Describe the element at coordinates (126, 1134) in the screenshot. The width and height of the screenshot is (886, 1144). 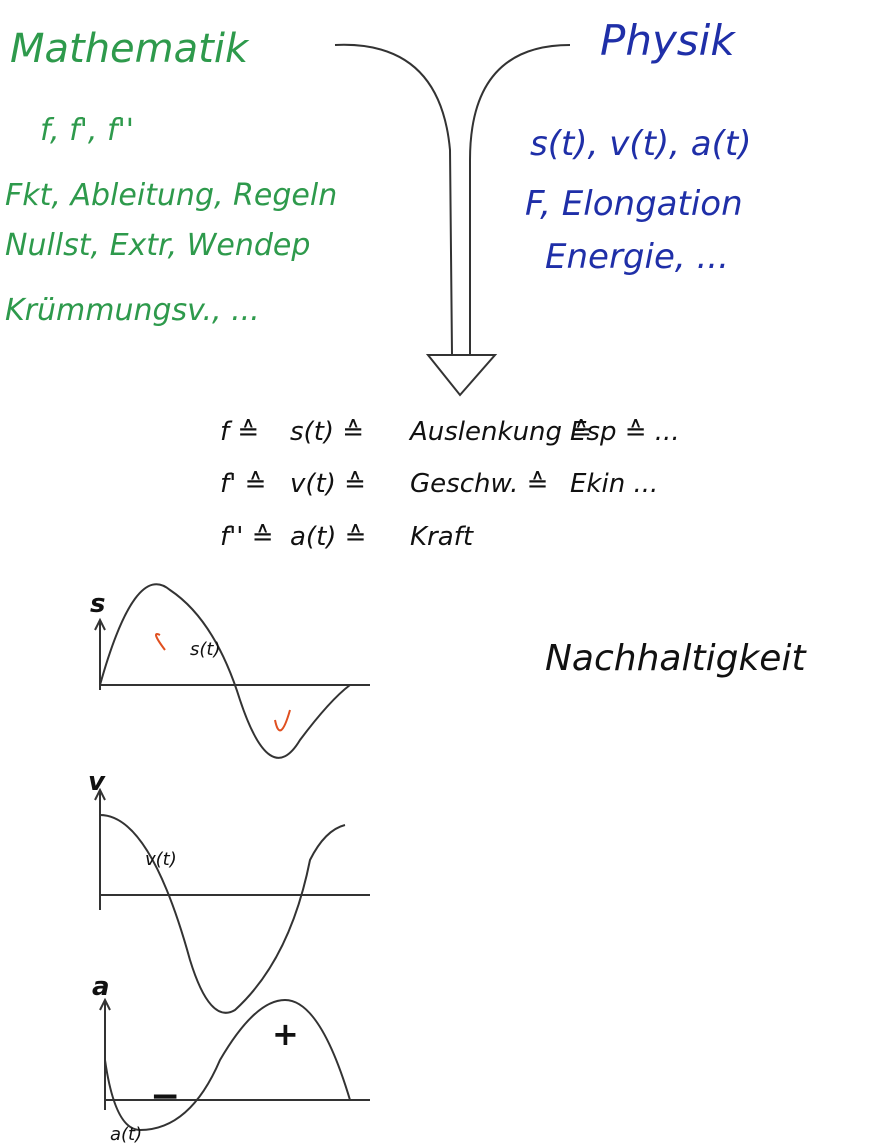
I see `curve-label: a(t)` at that location.